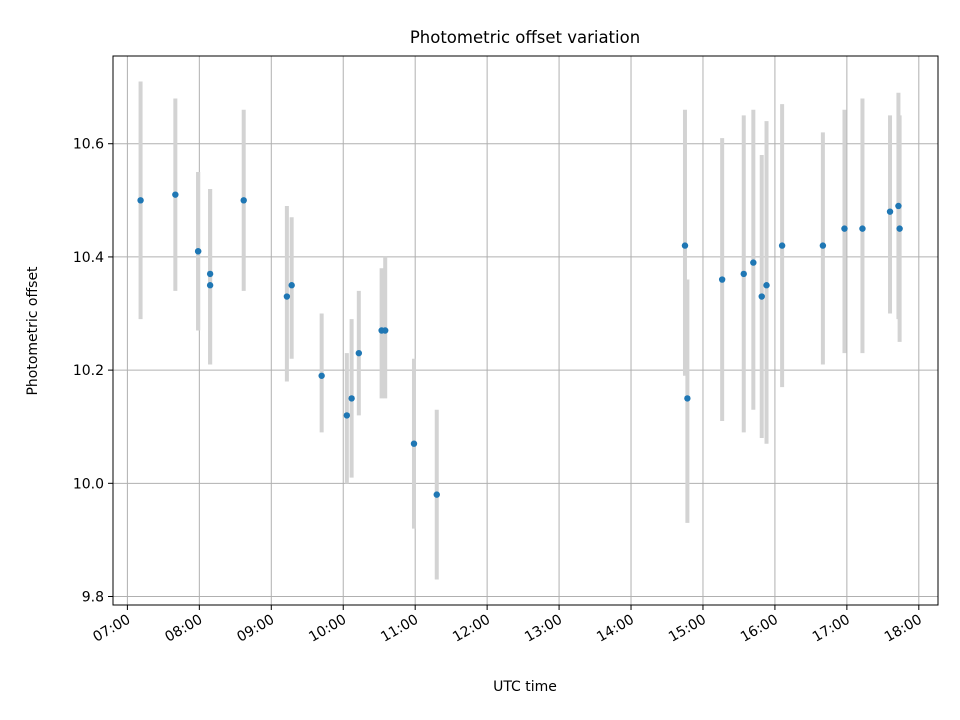 The height and width of the screenshot is (720, 960). What do you see at coordinates (88, 145) in the screenshot?
I see `y-tick-label: 10.6` at bounding box center [88, 145].